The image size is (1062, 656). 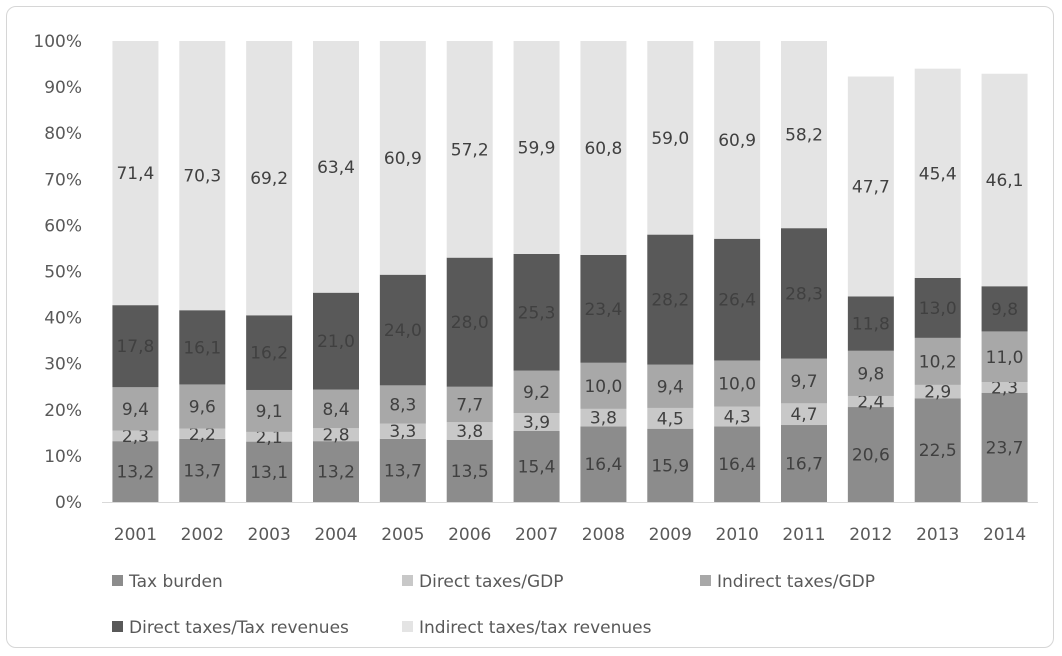 What do you see at coordinates (269, 473) in the screenshot?
I see `data-label: 13,1` at bounding box center [269, 473].